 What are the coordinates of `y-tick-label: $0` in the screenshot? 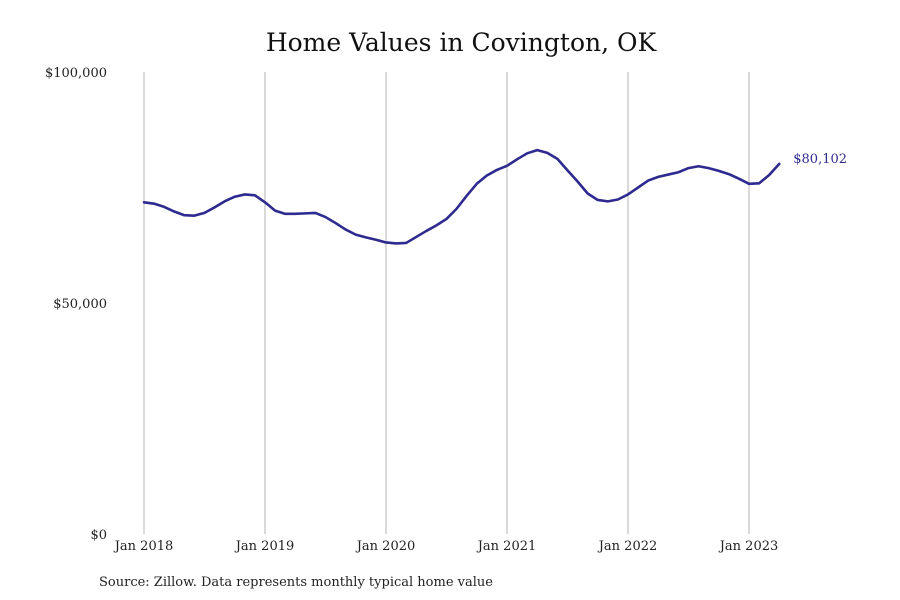 It's located at (98, 535).